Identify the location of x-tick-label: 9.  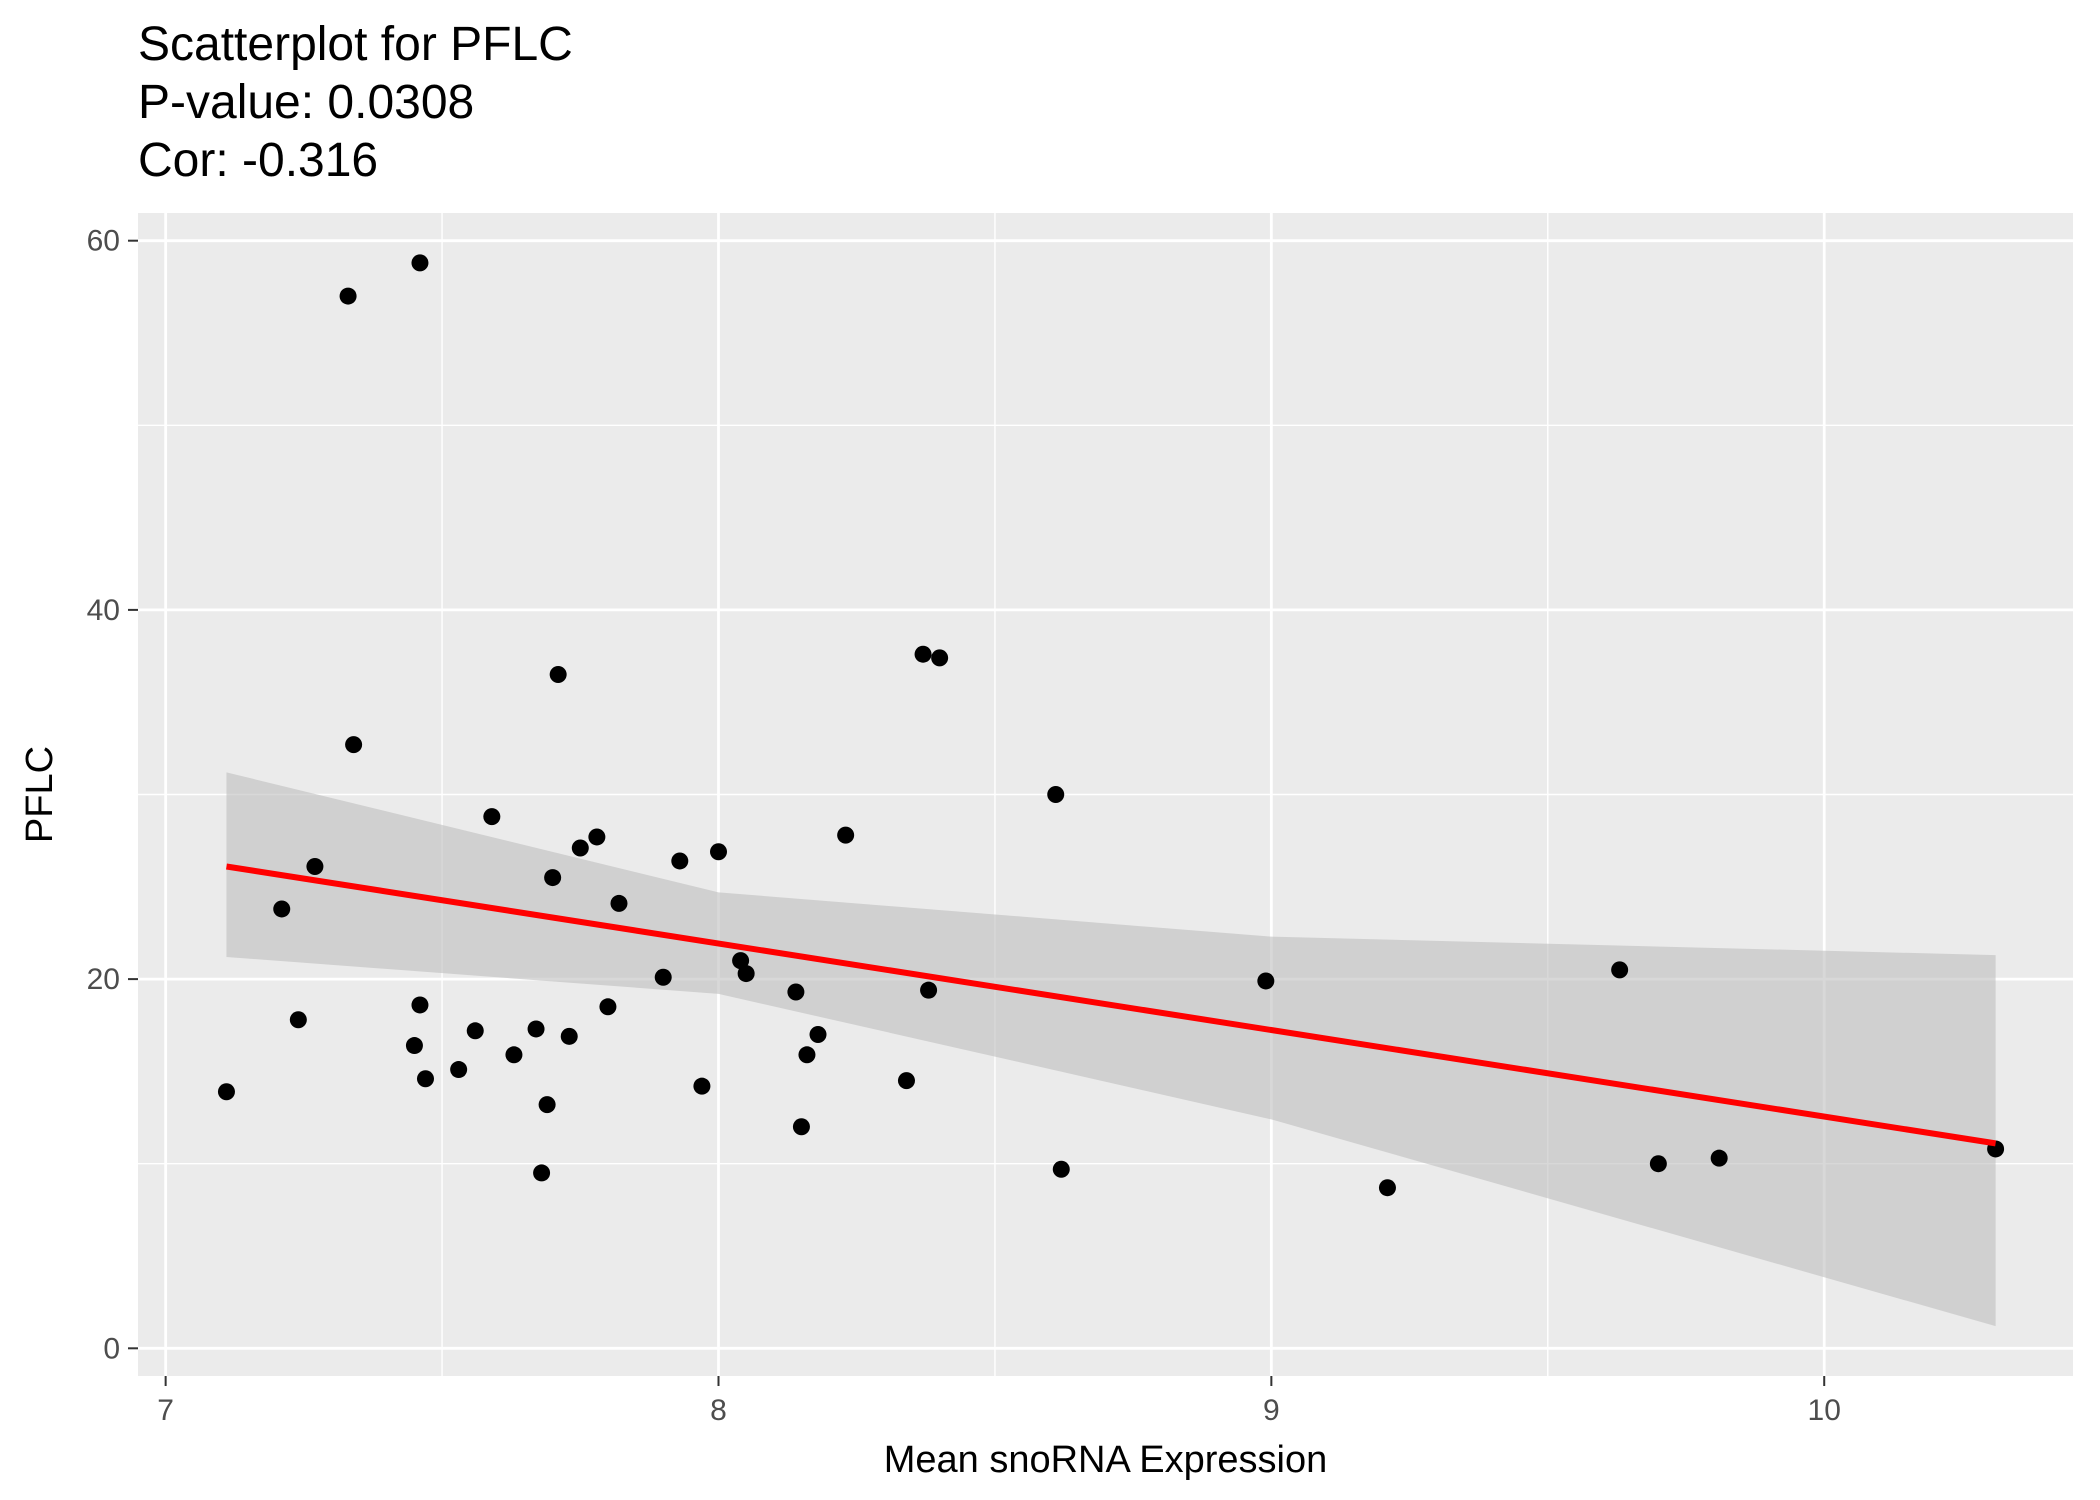
(1271, 1410).